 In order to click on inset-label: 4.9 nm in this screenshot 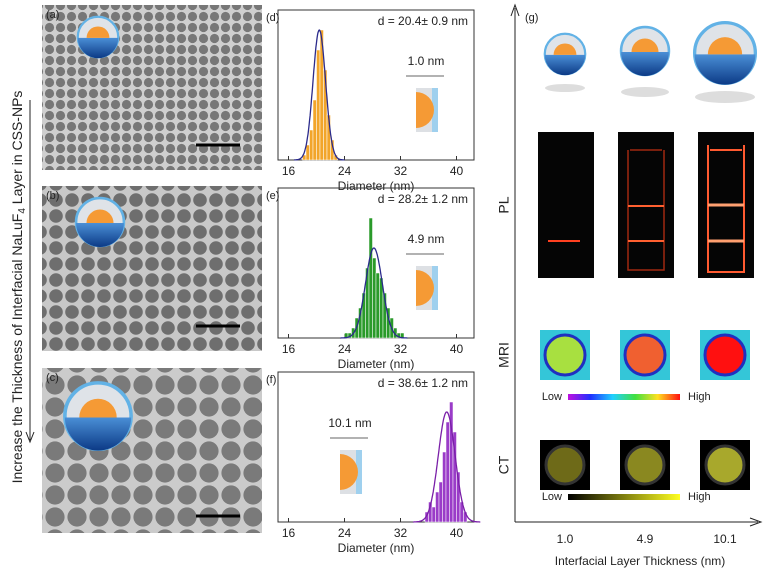, I will do `click(426, 239)`.